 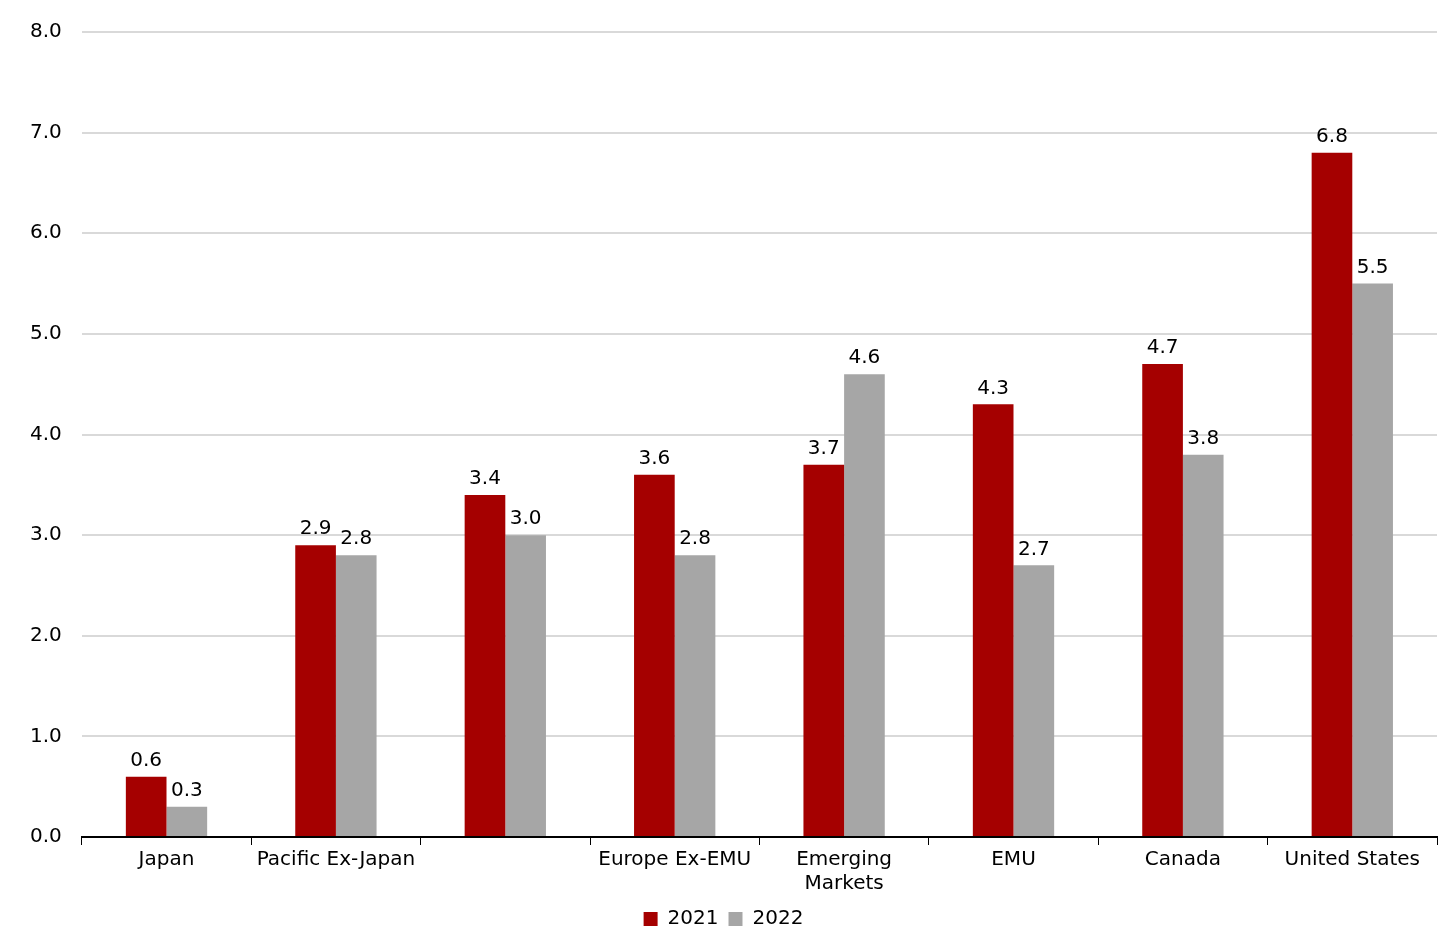 What do you see at coordinates (336, 858) in the screenshot?
I see `x-tick-label: Pacific Ex-Japan` at bounding box center [336, 858].